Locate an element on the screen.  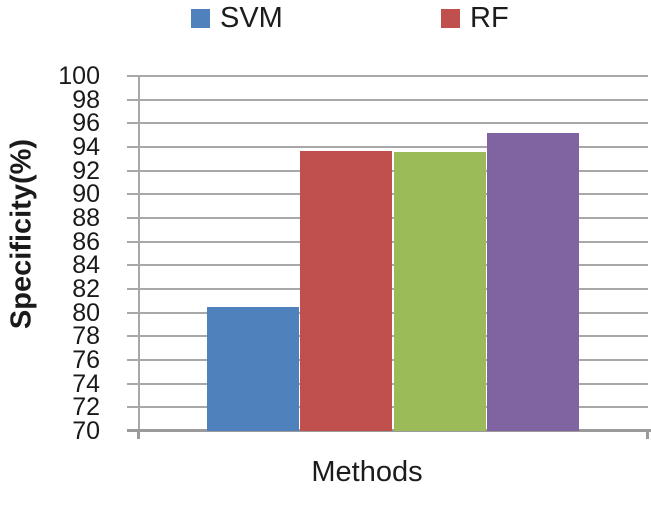
y-tick-label: 72 is located at coordinates (86, 407).